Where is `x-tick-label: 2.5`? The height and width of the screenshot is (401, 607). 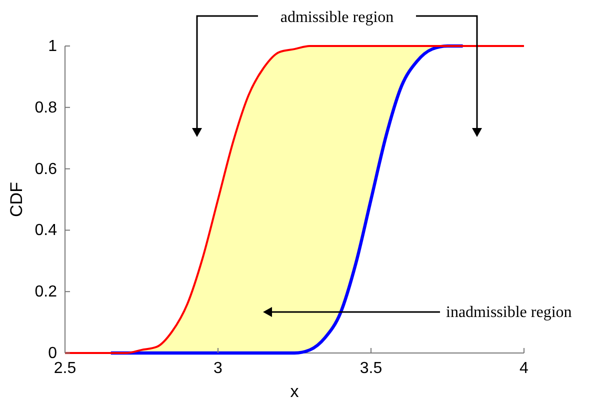 x-tick-label: 2.5 is located at coordinates (65, 368).